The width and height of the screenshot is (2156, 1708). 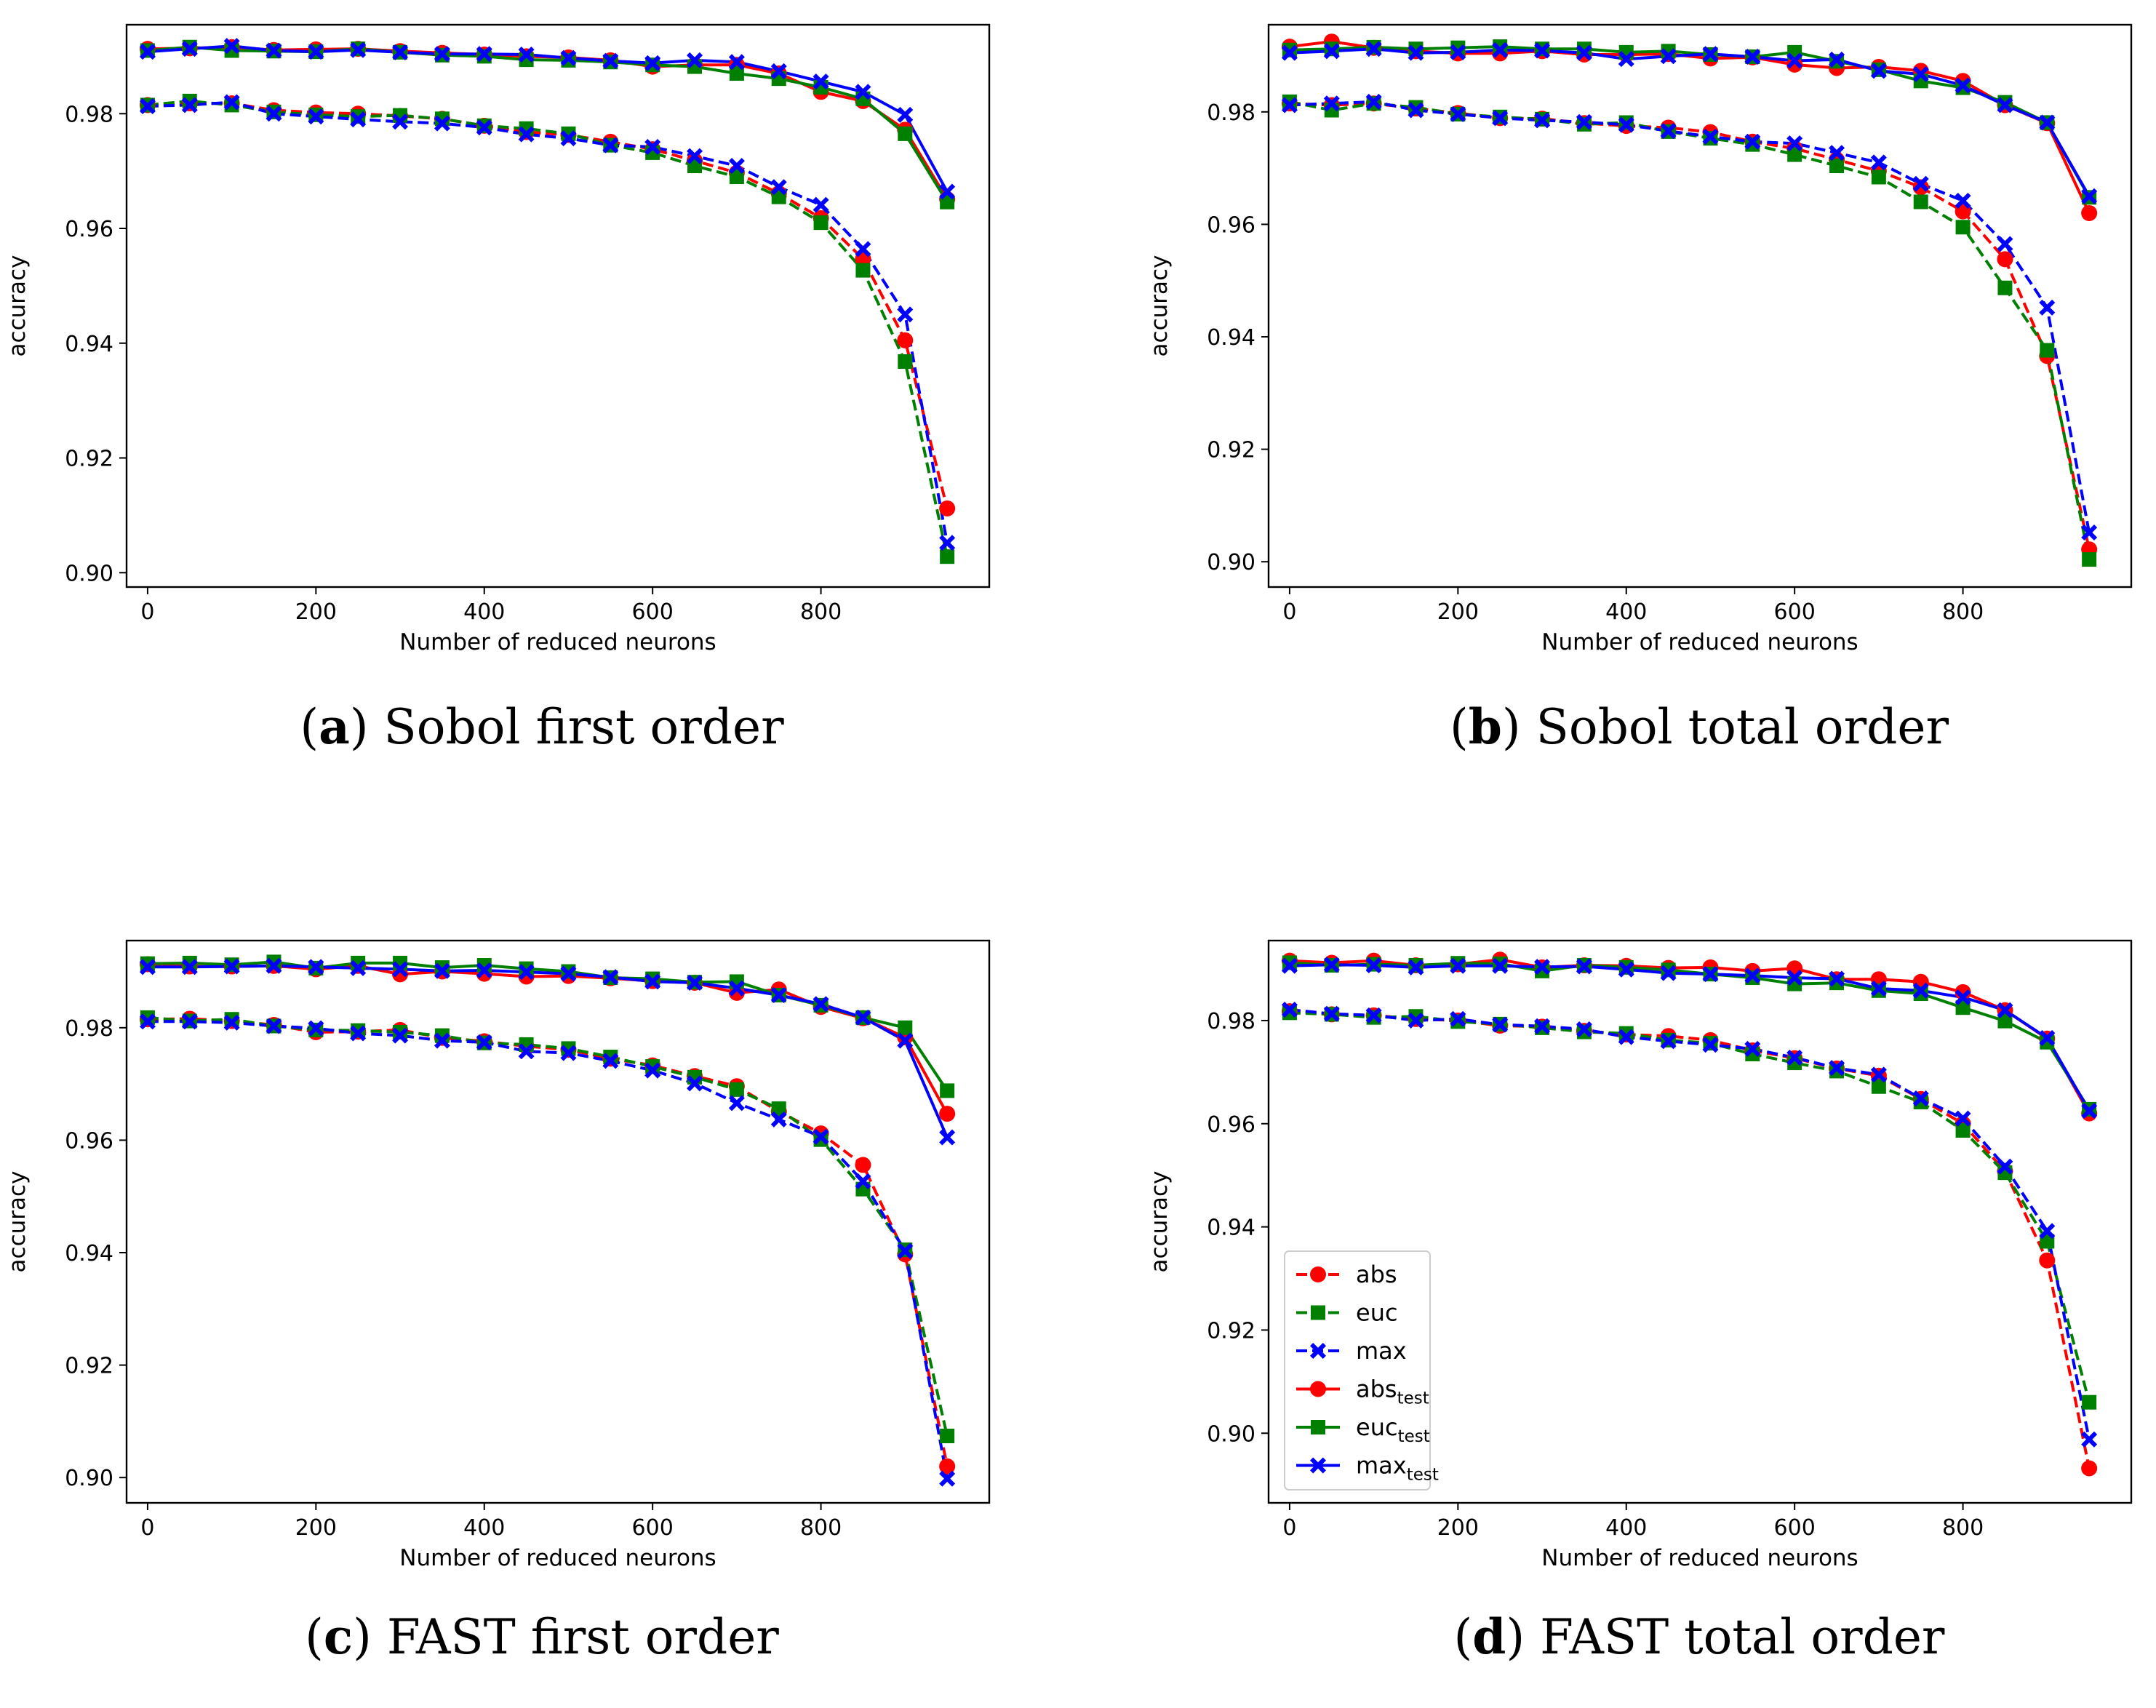 What do you see at coordinates (653, 1528) in the screenshot?
I see `x-tick-label: 600` at bounding box center [653, 1528].